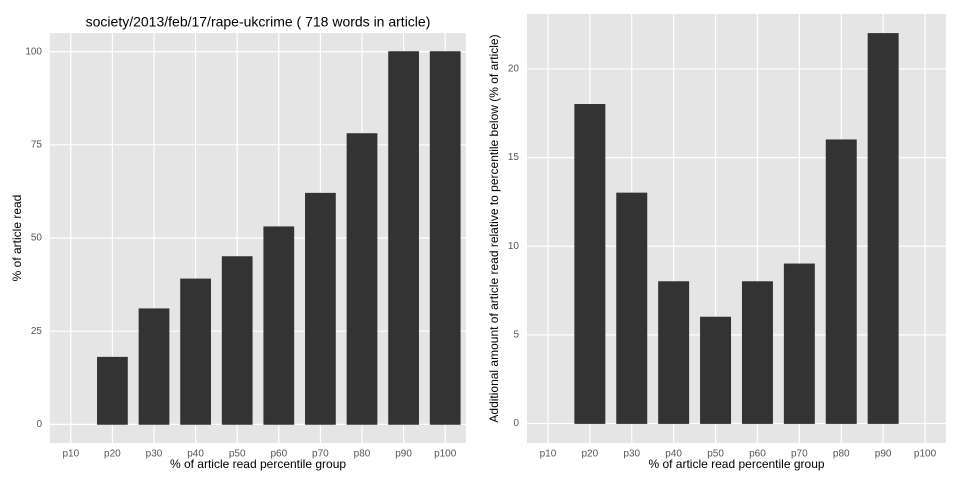 The height and width of the screenshot is (480, 960). I want to click on y-tick-label: 100, so click(33, 51).